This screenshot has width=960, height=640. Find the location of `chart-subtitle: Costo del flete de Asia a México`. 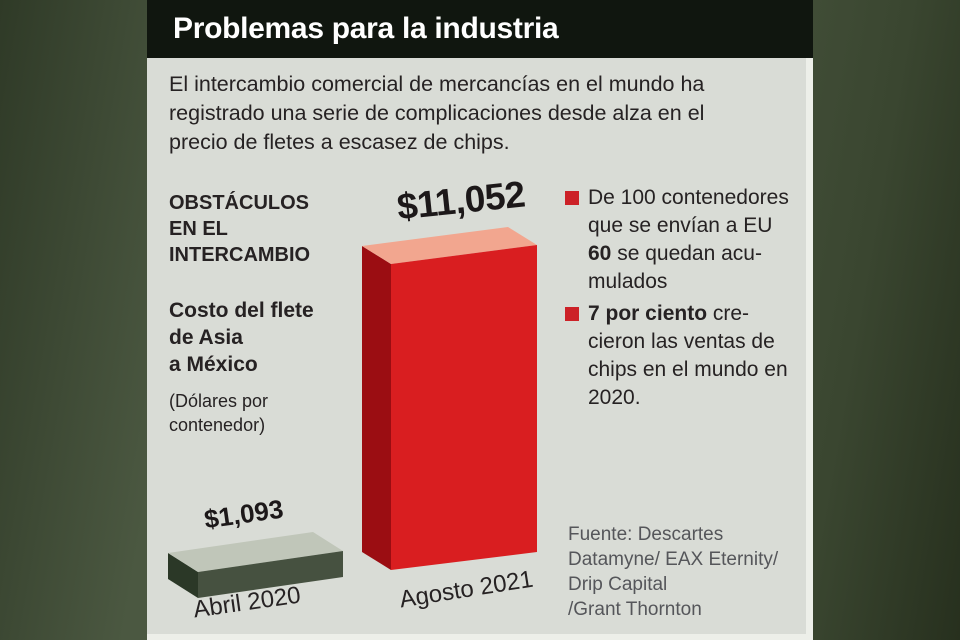

chart-subtitle: Costo del flete de Asia a México is located at coordinates (241, 337).